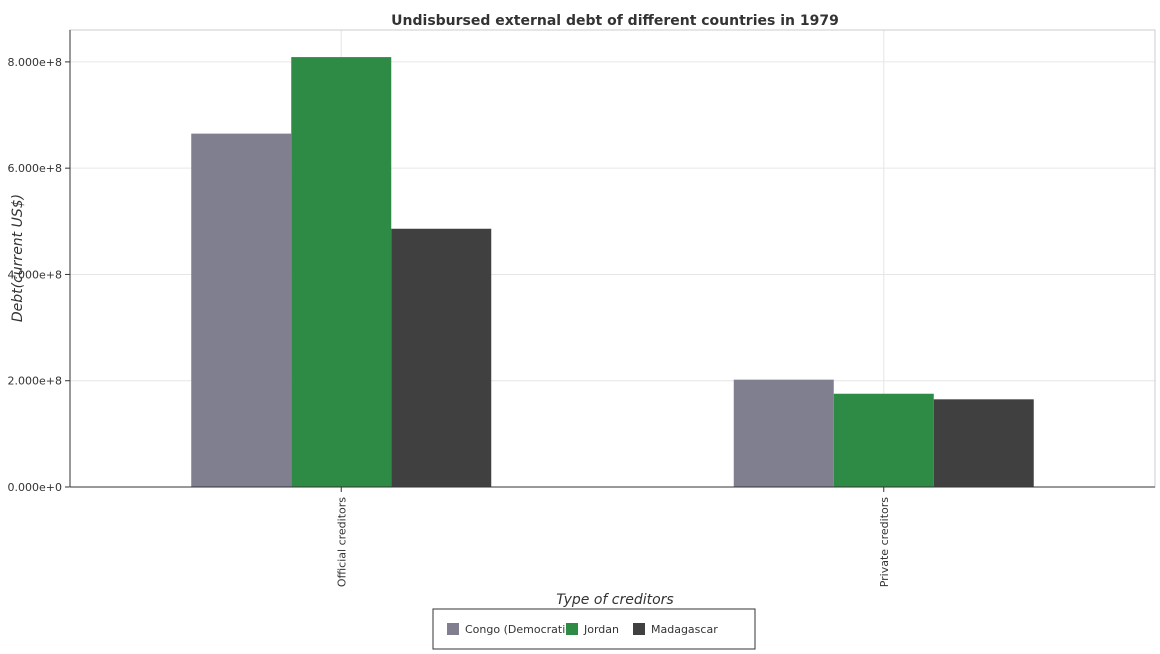 The image size is (1160, 654). I want to click on legend-label: Jordan, so click(601, 629).